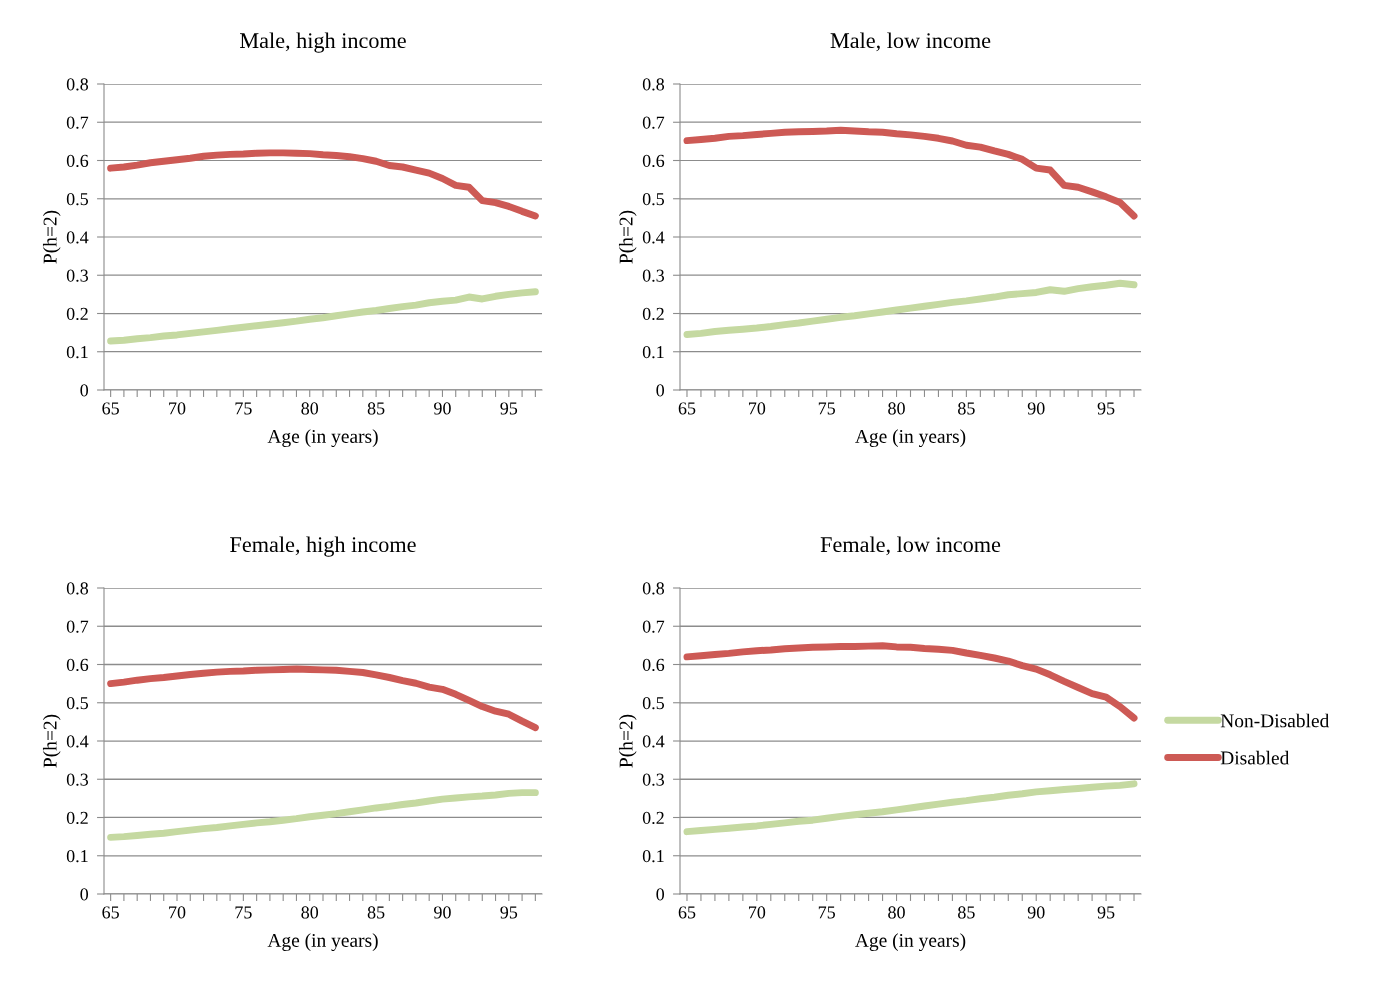  I want to click on legend-label: Non-Disabled, so click(1275, 720).